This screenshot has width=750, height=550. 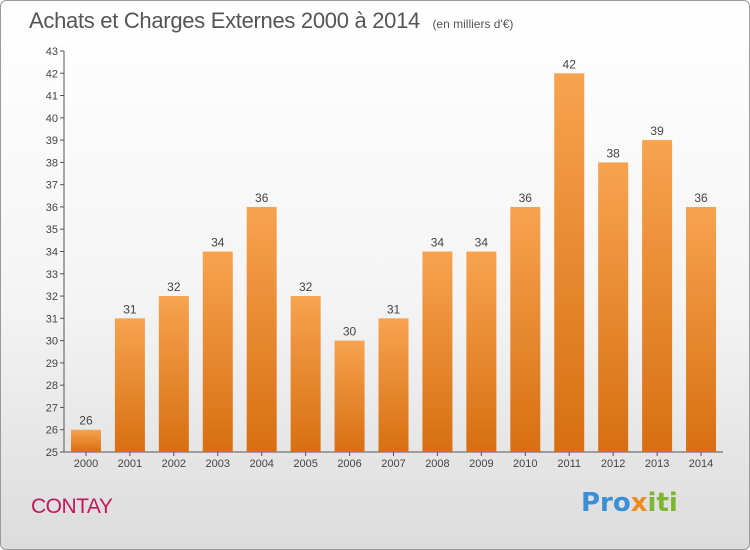 What do you see at coordinates (52, 253) in the screenshot?
I see `y-tick-label: 34` at bounding box center [52, 253].